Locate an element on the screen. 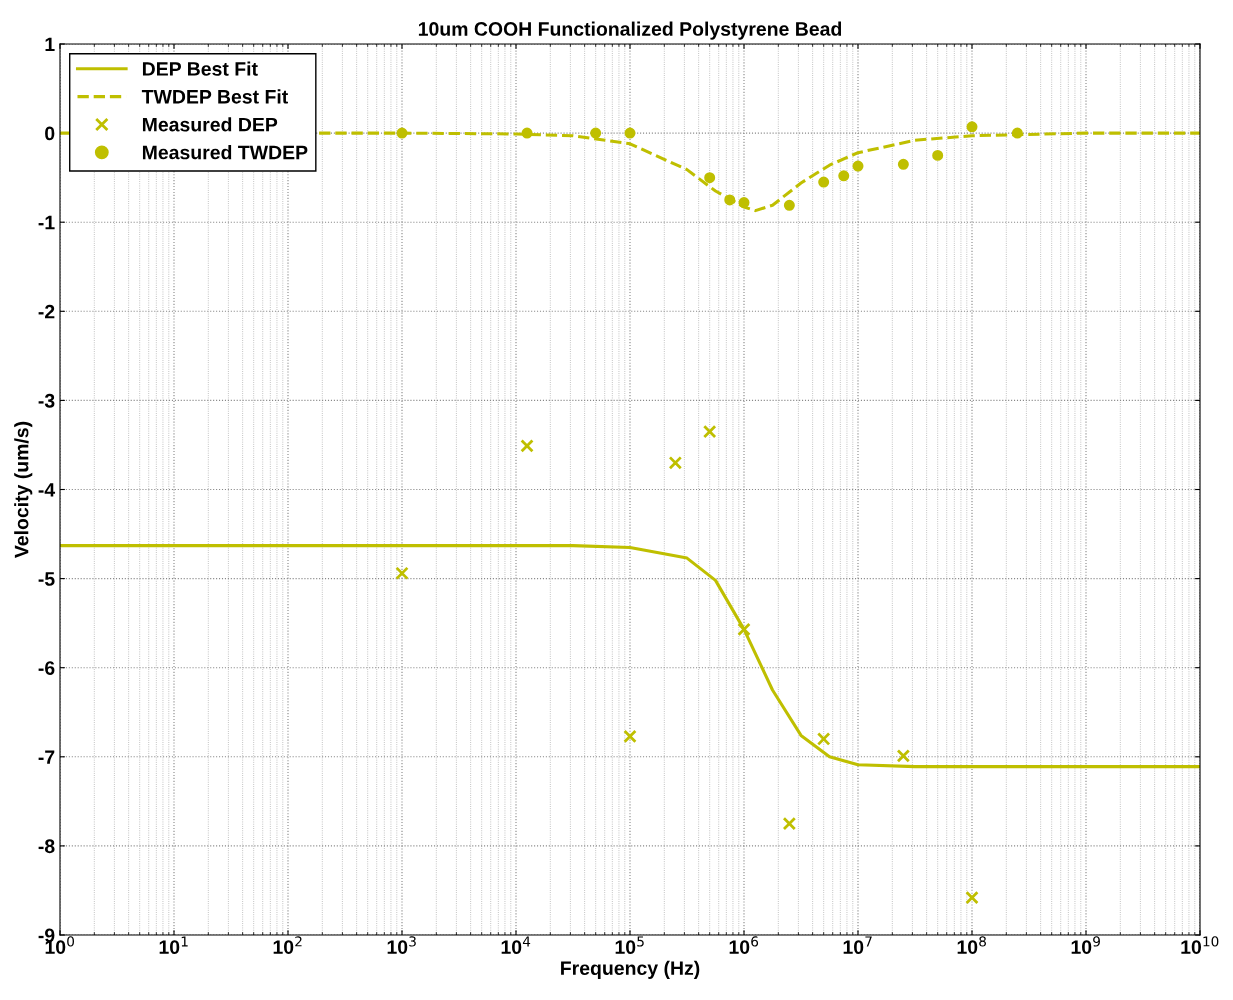 The width and height of the screenshot is (1233, 1000). y-tick-label: -3 is located at coordinates (46, 400).